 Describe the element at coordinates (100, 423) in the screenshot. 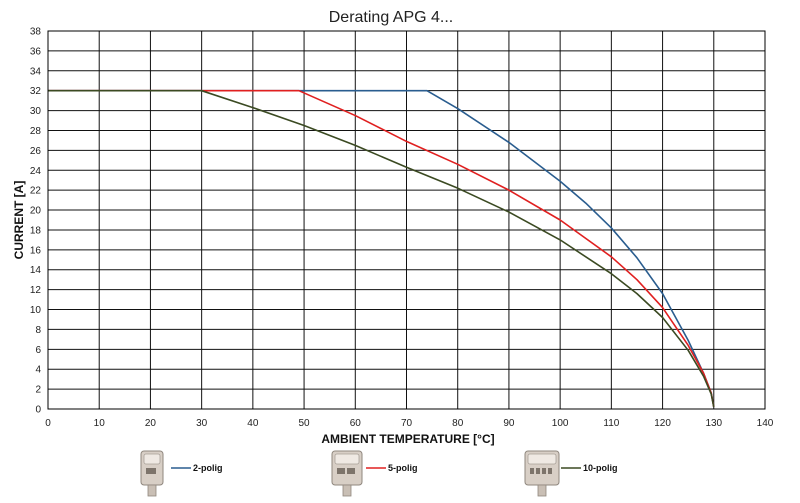

I see `x-tick-label: 10` at that location.